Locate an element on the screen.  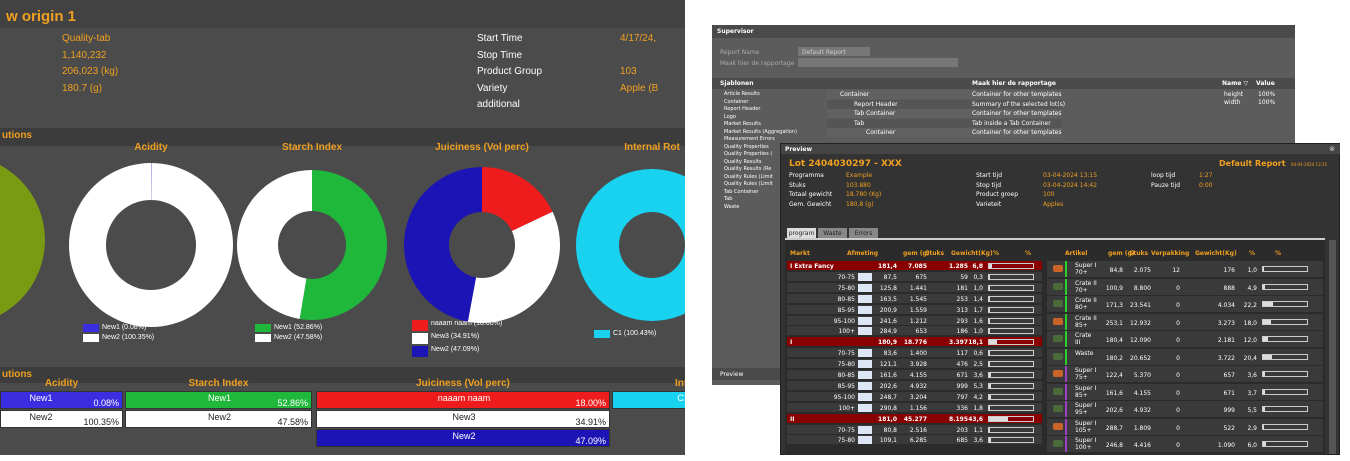
preview-titlebar is located at coordinates (1060, 149).